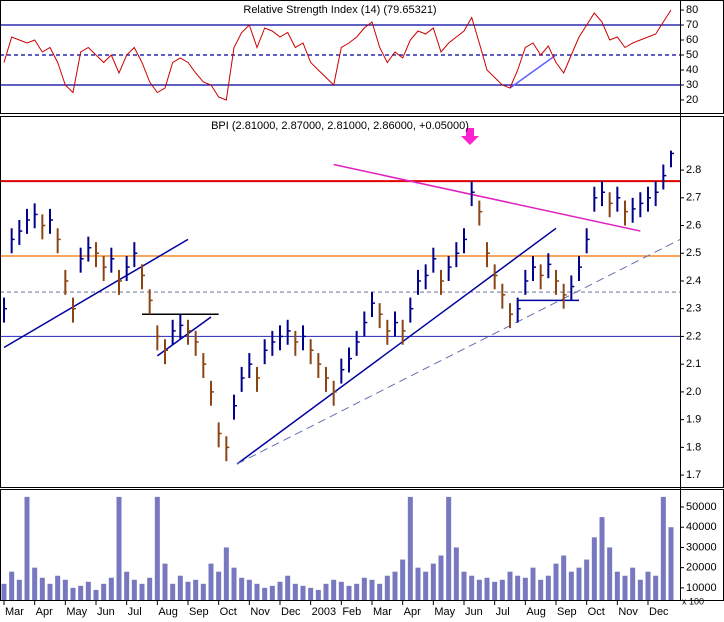  Describe the element at coordinates (340, 55) in the screenshot. I see `rsi-panel` at that location.